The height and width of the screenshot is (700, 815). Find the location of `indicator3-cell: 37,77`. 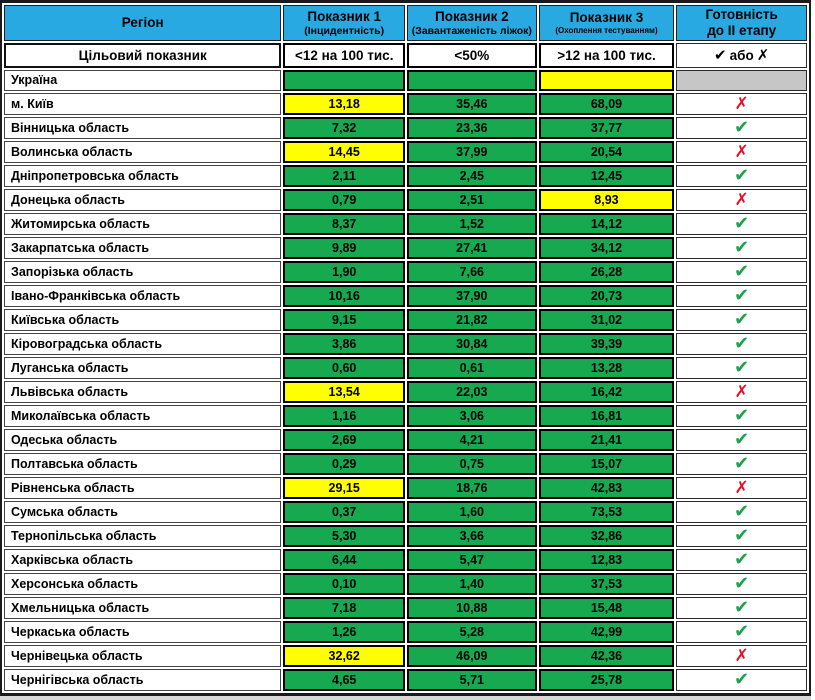

indicator3-cell: 37,77 is located at coordinates (606, 128).